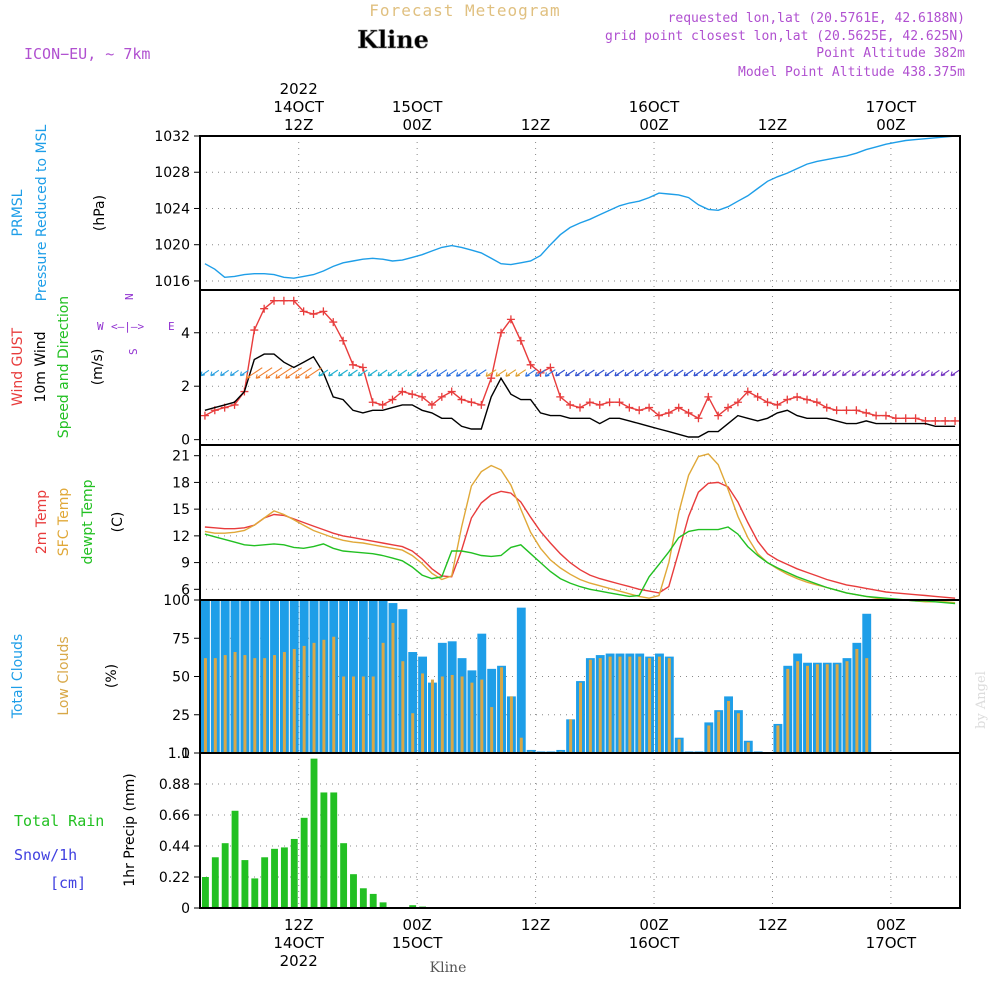 This screenshot has width=1000, height=1000. Describe the element at coordinates (100, 213) in the screenshot. I see `label-hpa: (hPa)` at that location.